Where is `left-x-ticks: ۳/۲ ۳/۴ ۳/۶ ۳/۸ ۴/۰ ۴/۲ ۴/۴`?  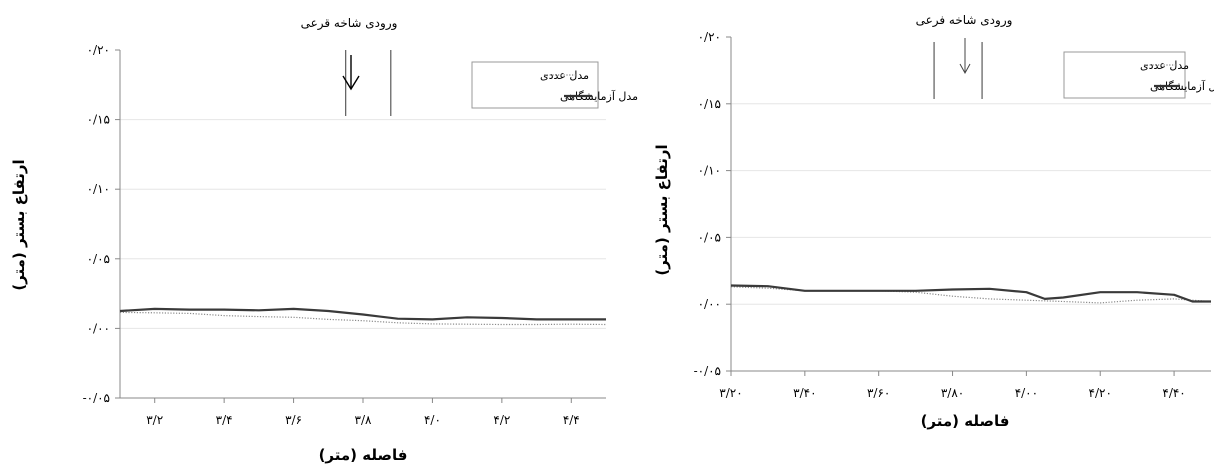 left-x-ticks: ۳/۲ ۳/۴ ۳/۶ ۳/۸ ۴/۰ ۴/۲ ۴/۴ is located at coordinates (363, 412).